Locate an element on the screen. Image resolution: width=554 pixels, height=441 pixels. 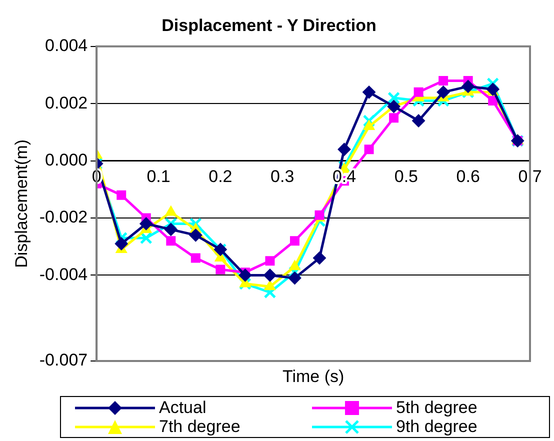
y-tick-label: -0.002 is located at coordinates (63, 217).